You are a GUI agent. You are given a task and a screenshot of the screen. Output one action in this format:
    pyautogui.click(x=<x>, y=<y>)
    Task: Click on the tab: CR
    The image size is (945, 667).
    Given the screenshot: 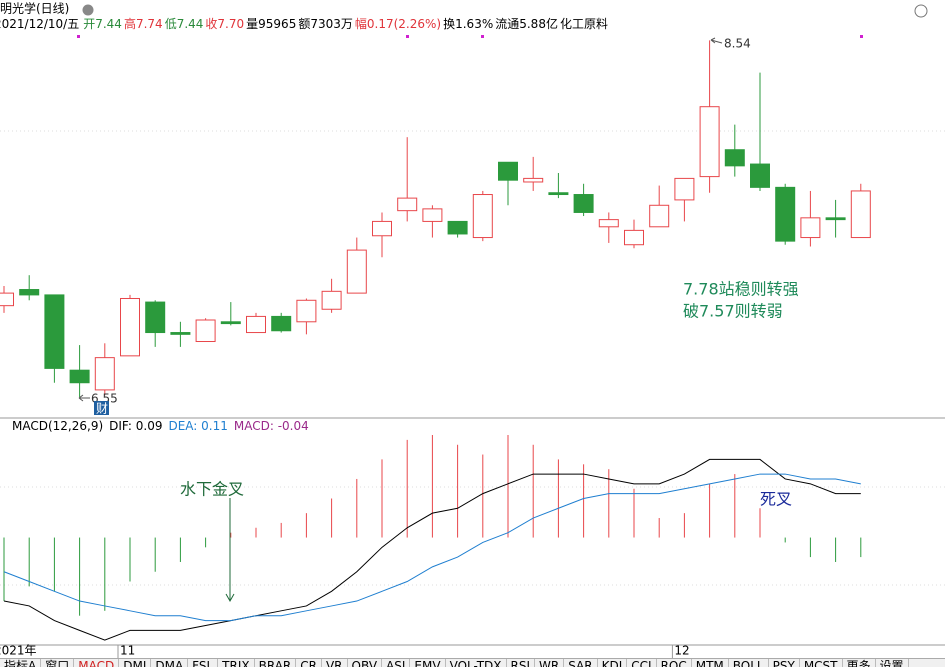 What is the action you would take?
    pyautogui.click(x=309, y=663)
    